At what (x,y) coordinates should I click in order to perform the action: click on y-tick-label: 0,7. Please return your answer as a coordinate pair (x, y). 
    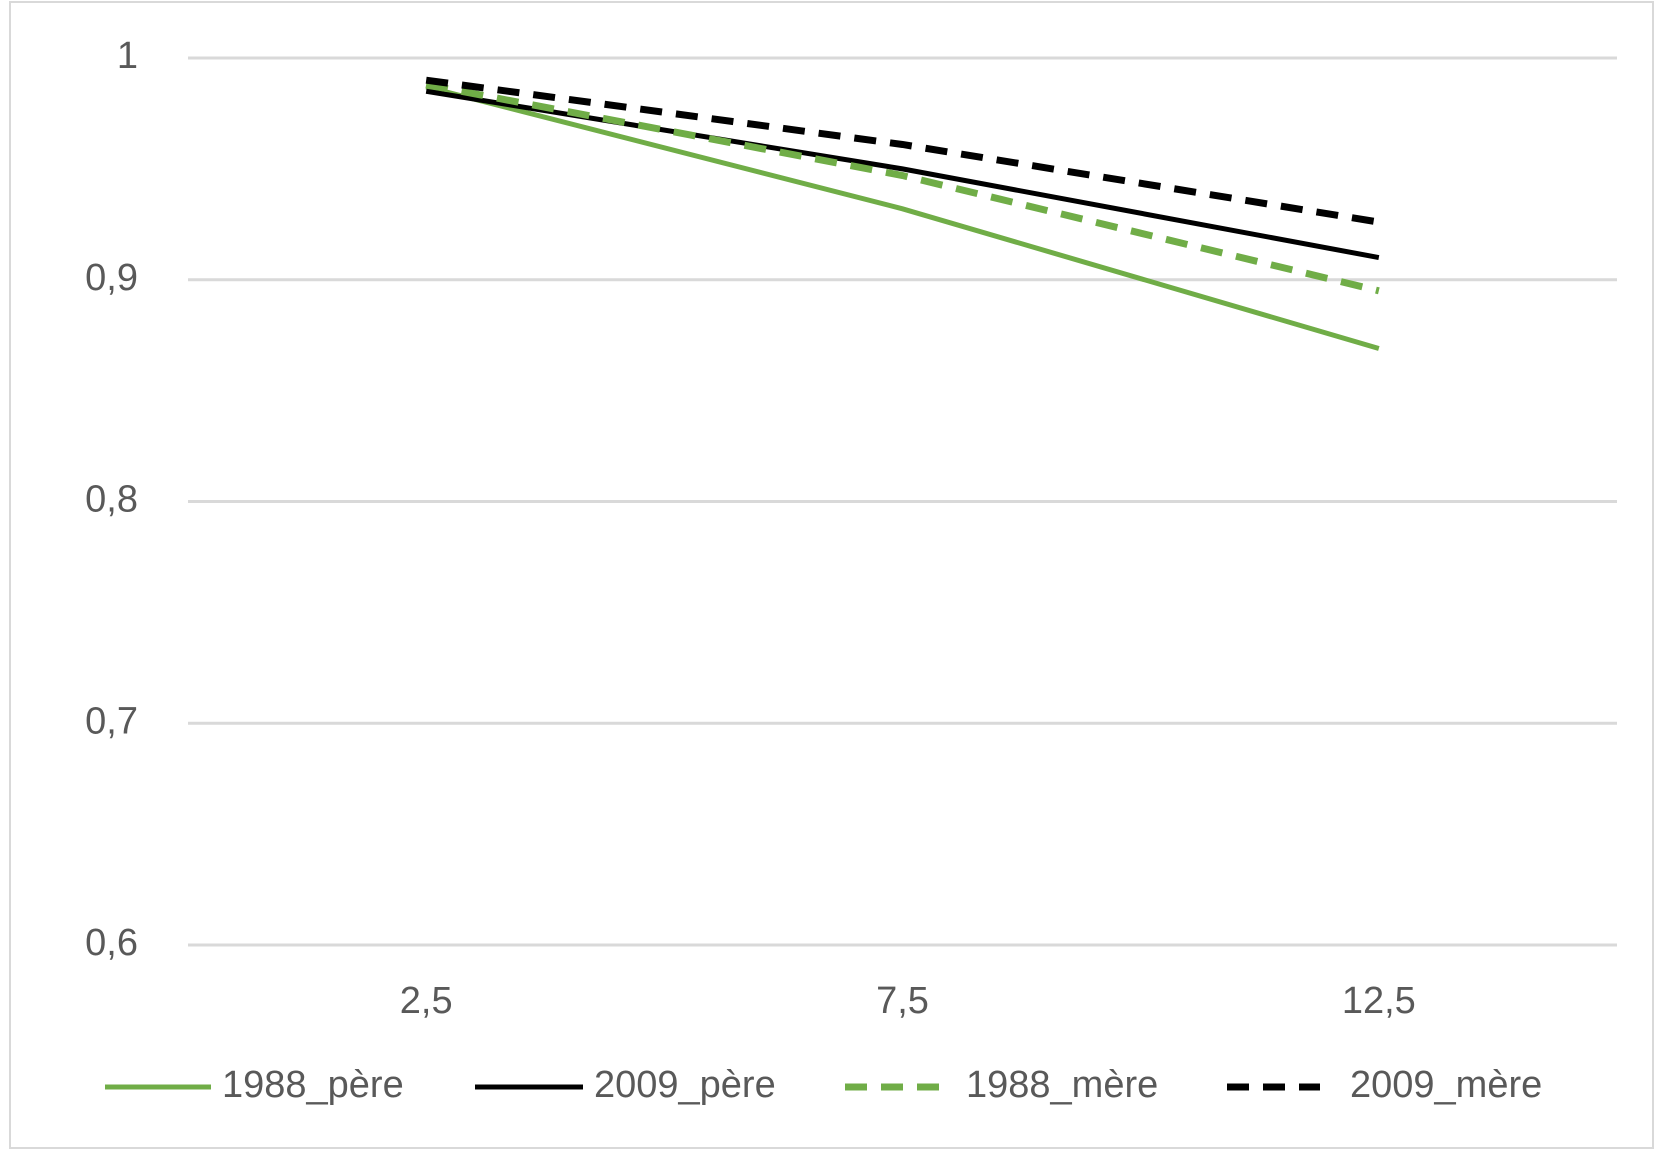
    Looking at the image, I should click on (111, 721).